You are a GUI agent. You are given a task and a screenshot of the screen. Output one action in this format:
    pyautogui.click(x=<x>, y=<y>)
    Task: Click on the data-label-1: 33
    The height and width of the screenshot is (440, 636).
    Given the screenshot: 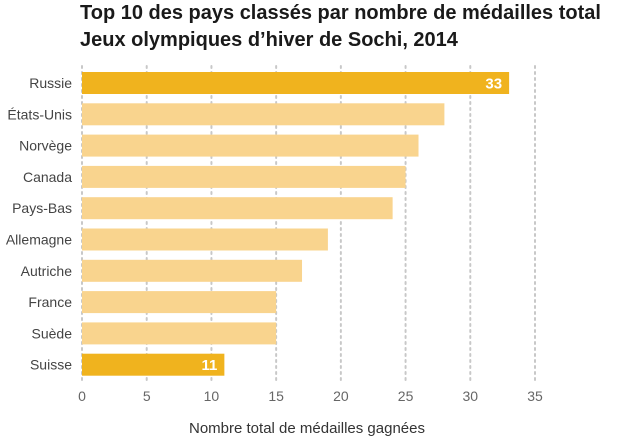 What is the action you would take?
    pyautogui.click(x=493, y=84)
    